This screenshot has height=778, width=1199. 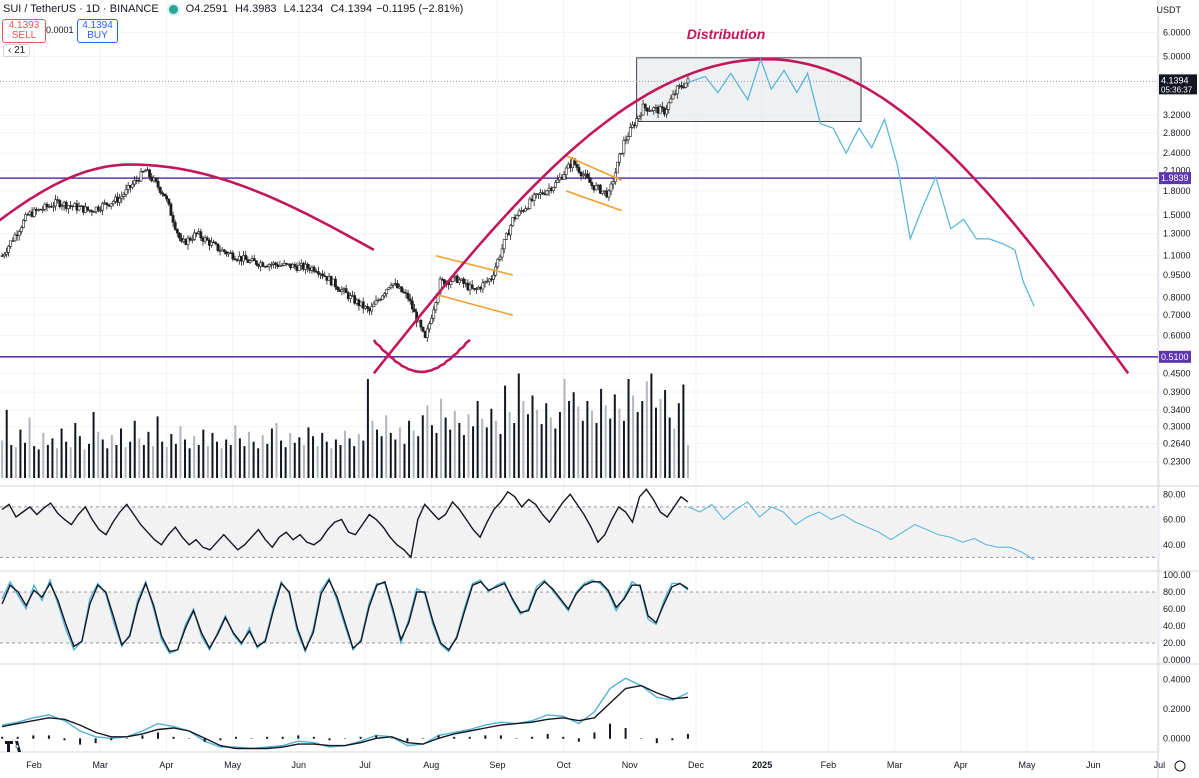 What do you see at coordinates (1177, 33) in the screenshot?
I see `price-tick-label: 6.0000` at bounding box center [1177, 33].